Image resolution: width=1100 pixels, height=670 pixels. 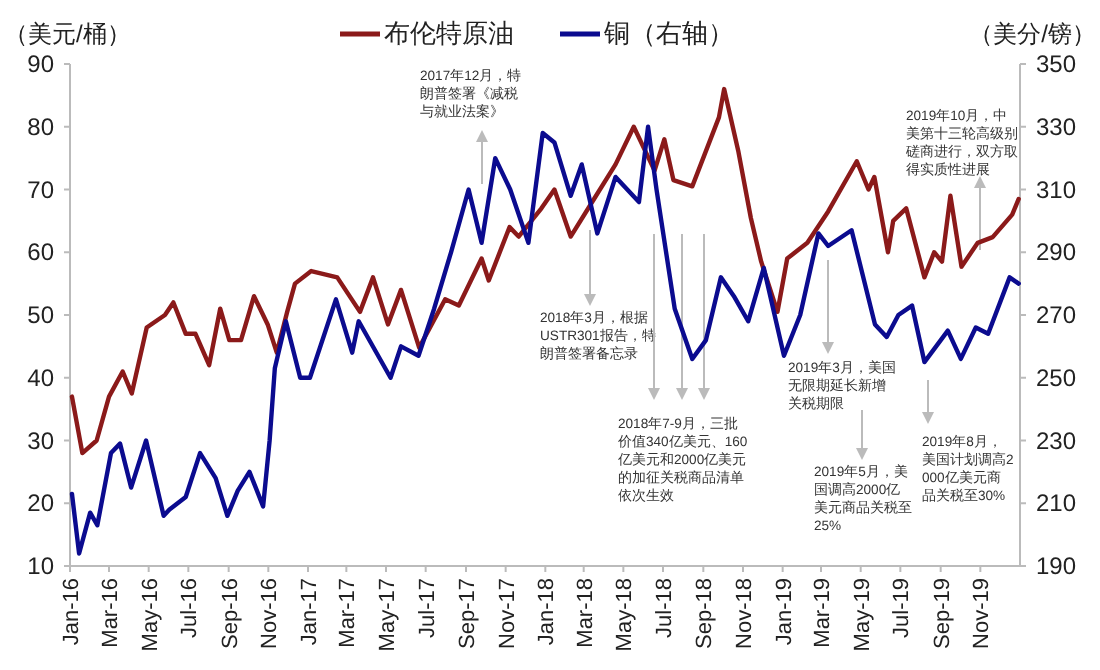 What do you see at coordinates (468, 613) in the screenshot?
I see `x-tick-label: Sep-17` at bounding box center [468, 613].